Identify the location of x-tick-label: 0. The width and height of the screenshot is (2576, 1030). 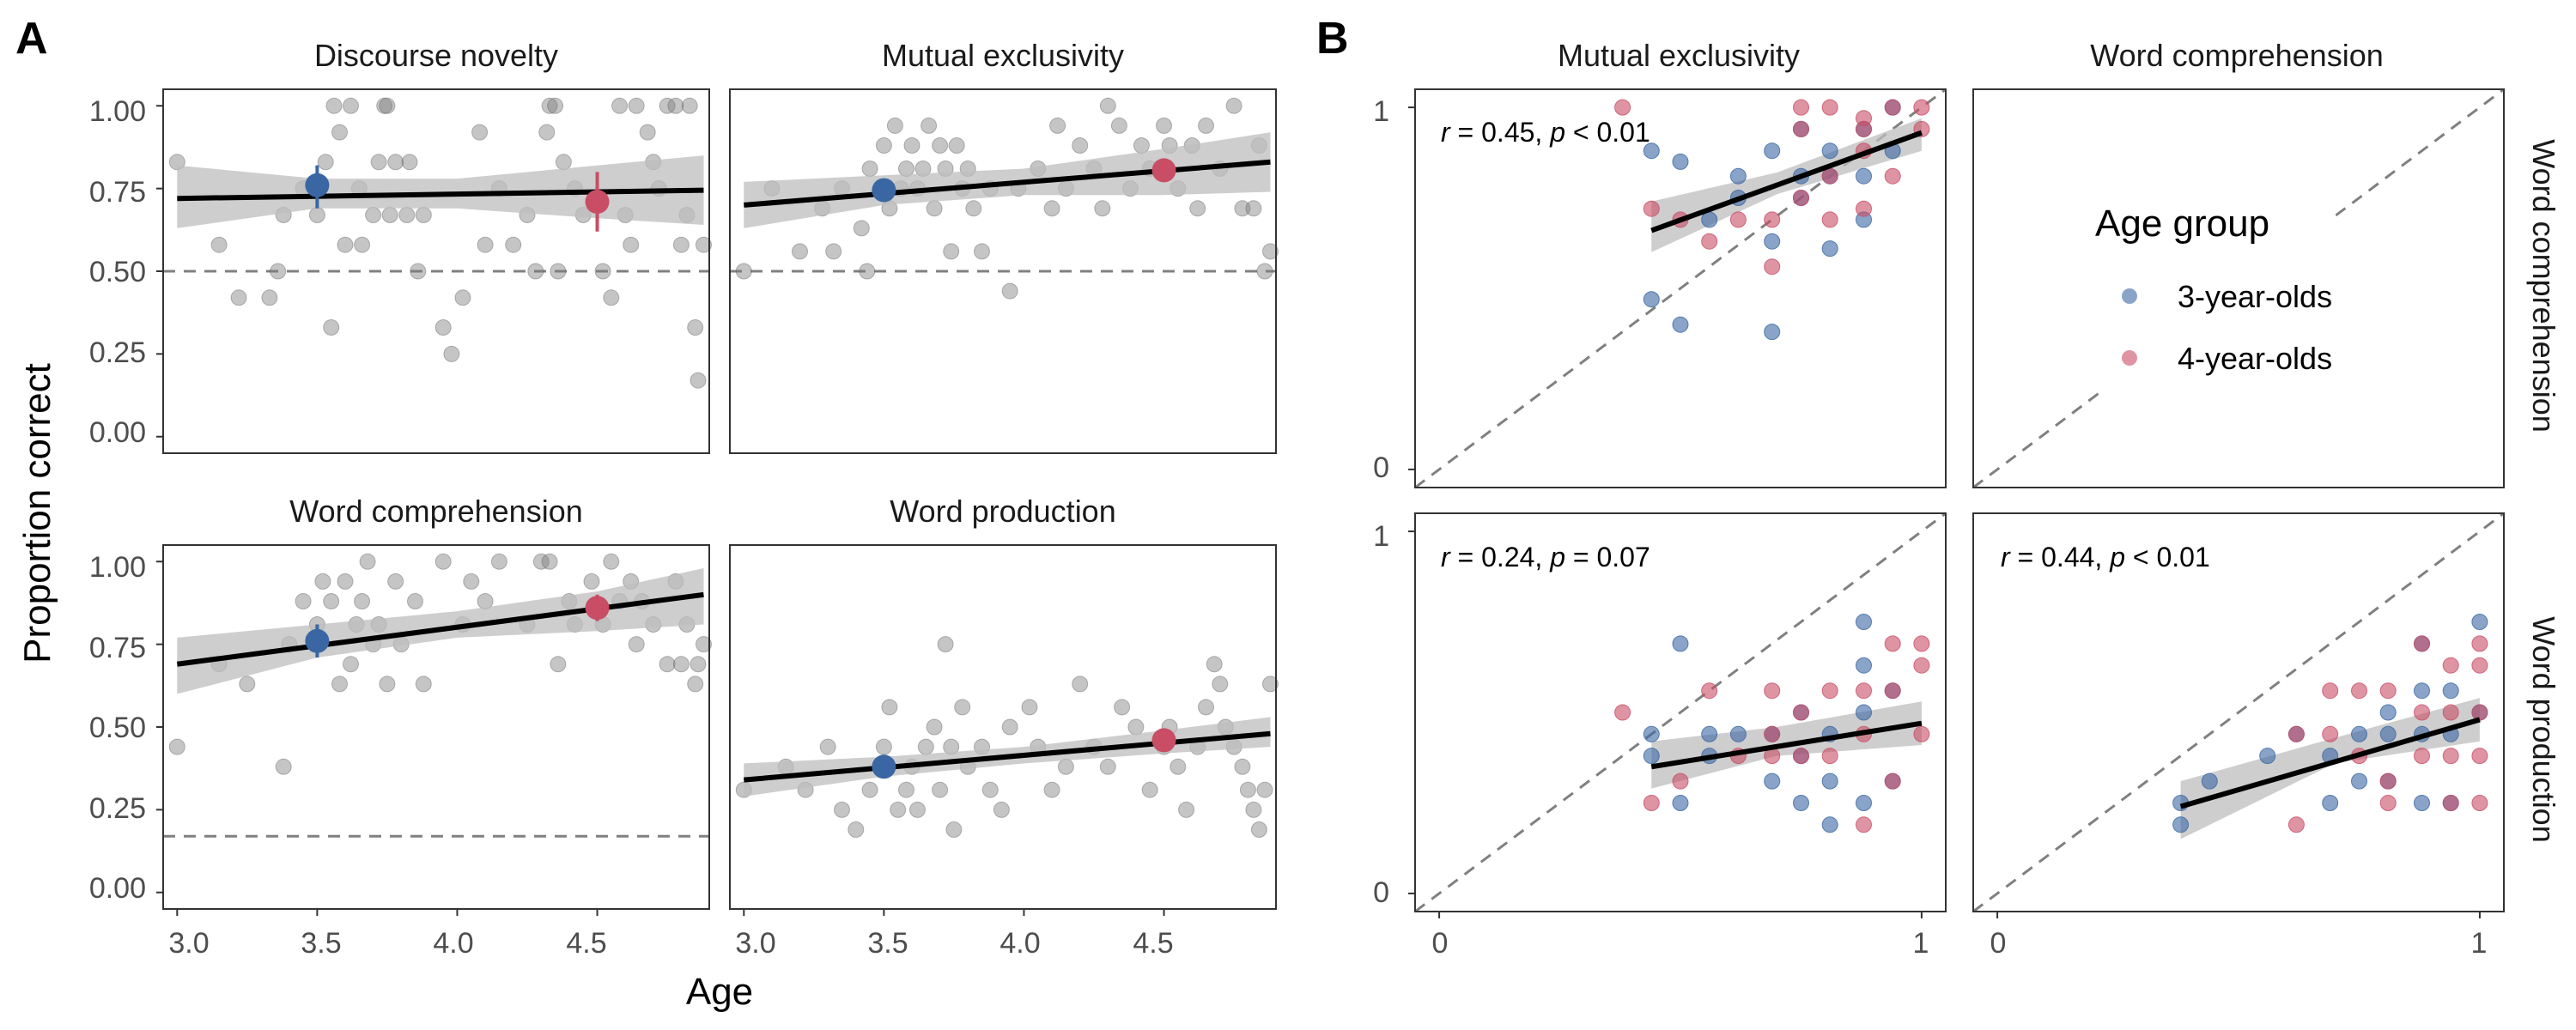
(1440, 943).